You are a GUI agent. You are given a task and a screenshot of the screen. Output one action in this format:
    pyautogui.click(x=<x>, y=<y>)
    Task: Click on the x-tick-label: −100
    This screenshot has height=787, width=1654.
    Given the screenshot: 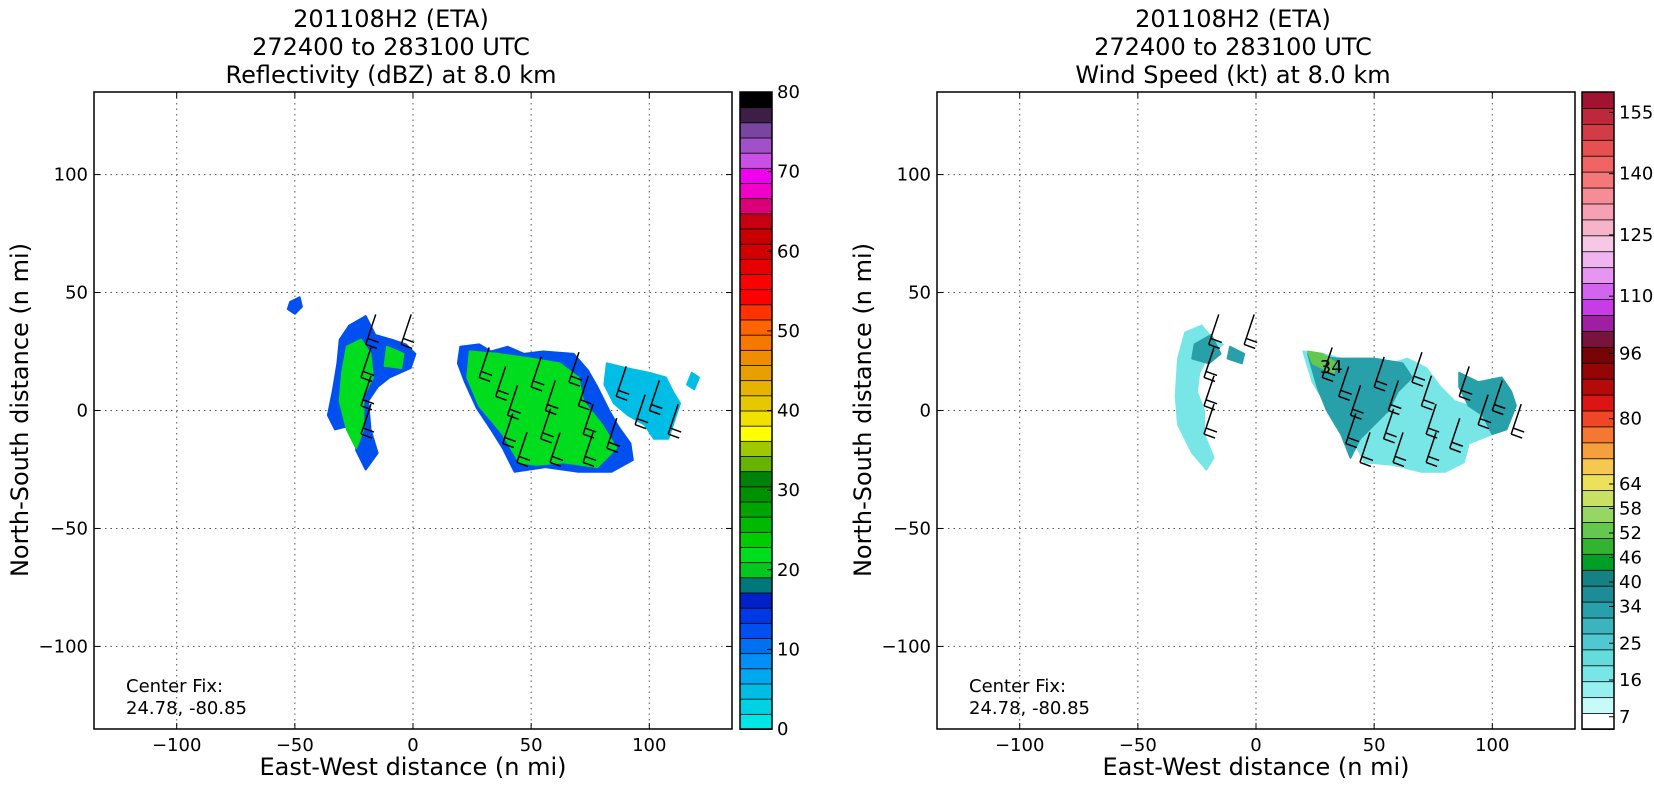 What is the action you would take?
    pyautogui.click(x=1019, y=745)
    